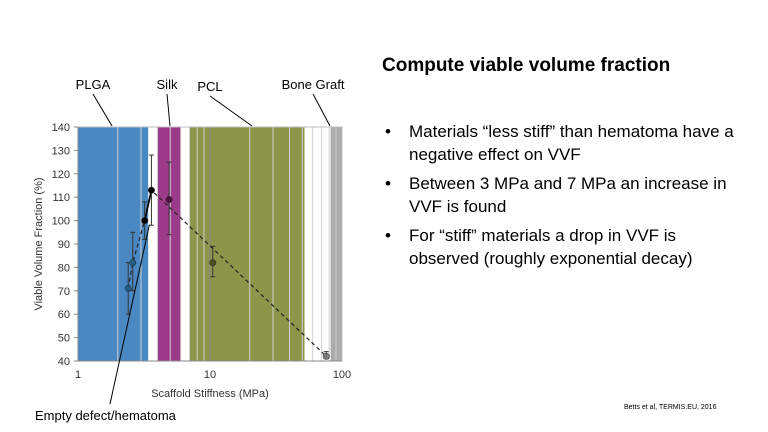 The width and height of the screenshot is (768, 432). What do you see at coordinates (93, 84) in the screenshot?
I see `label-plga: PLGA` at bounding box center [93, 84].